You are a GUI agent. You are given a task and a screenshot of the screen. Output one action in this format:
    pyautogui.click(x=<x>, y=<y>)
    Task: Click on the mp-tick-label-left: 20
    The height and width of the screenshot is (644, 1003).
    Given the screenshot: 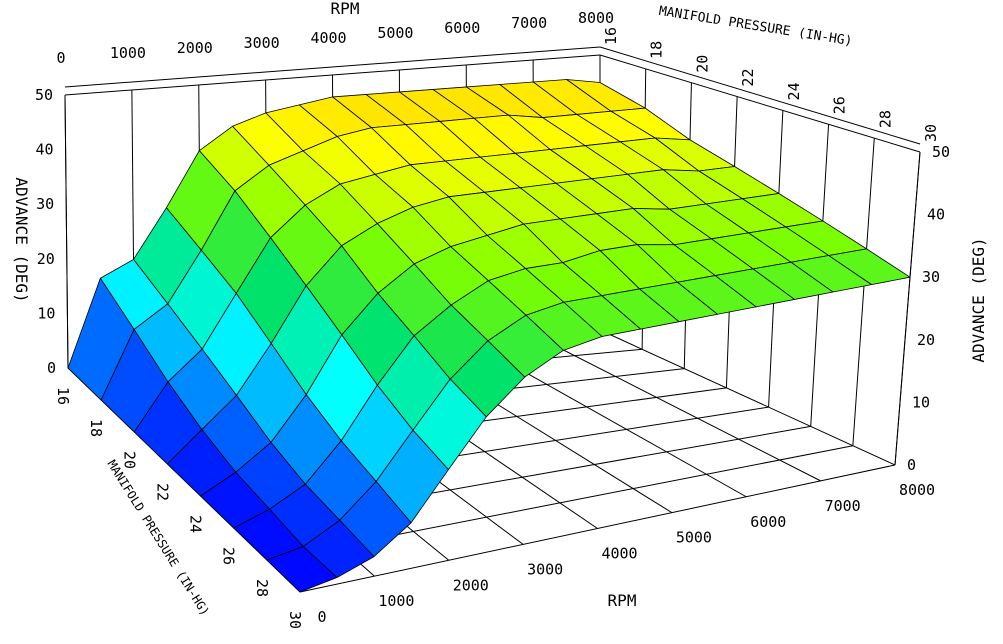 What is the action you would take?
    pyautogui.click(x=129, y=460)
    